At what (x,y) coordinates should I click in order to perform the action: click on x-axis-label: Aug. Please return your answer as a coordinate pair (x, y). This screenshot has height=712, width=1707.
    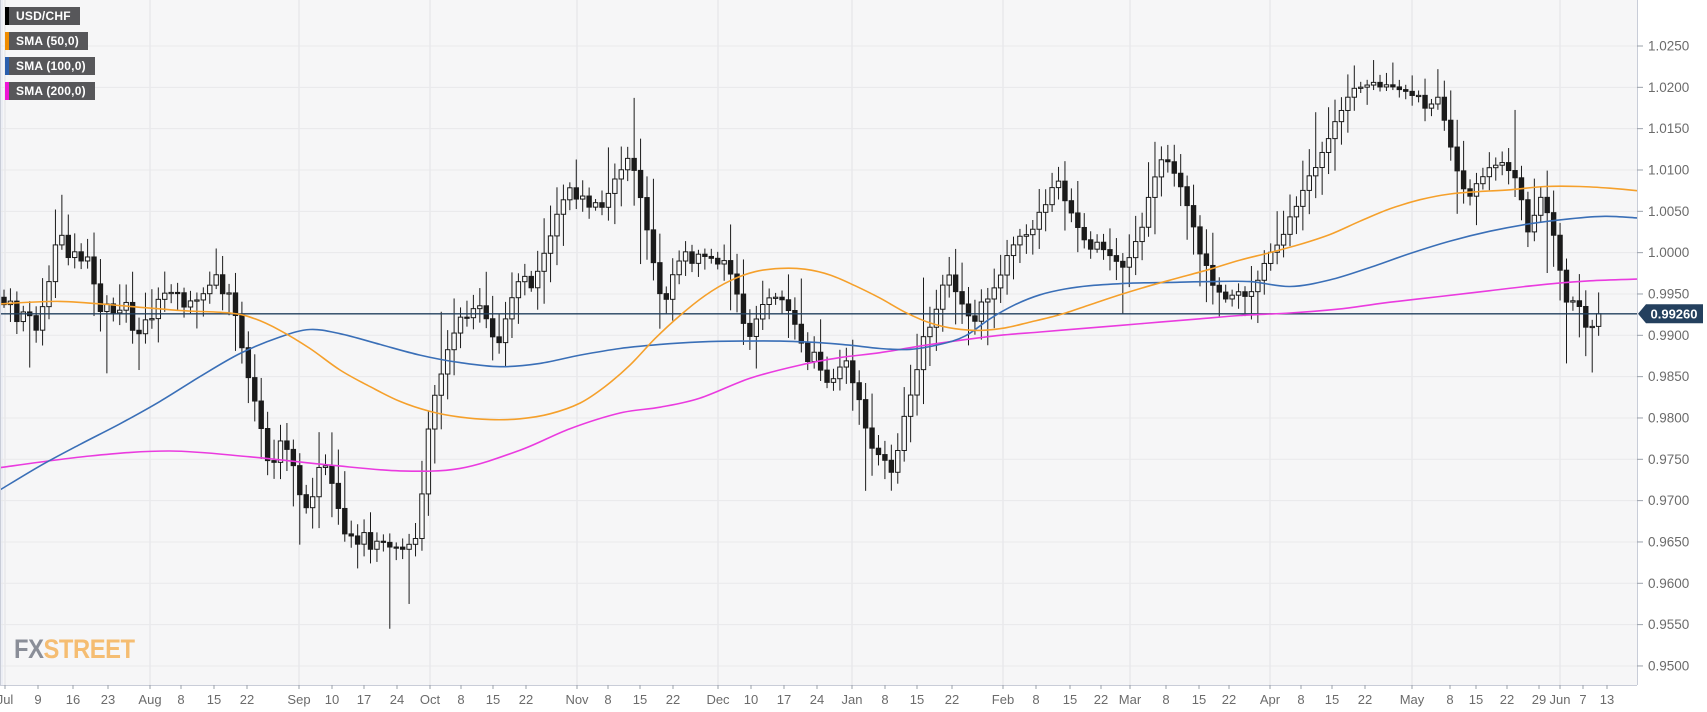
    Looking at the image, I should click on (149, 699).